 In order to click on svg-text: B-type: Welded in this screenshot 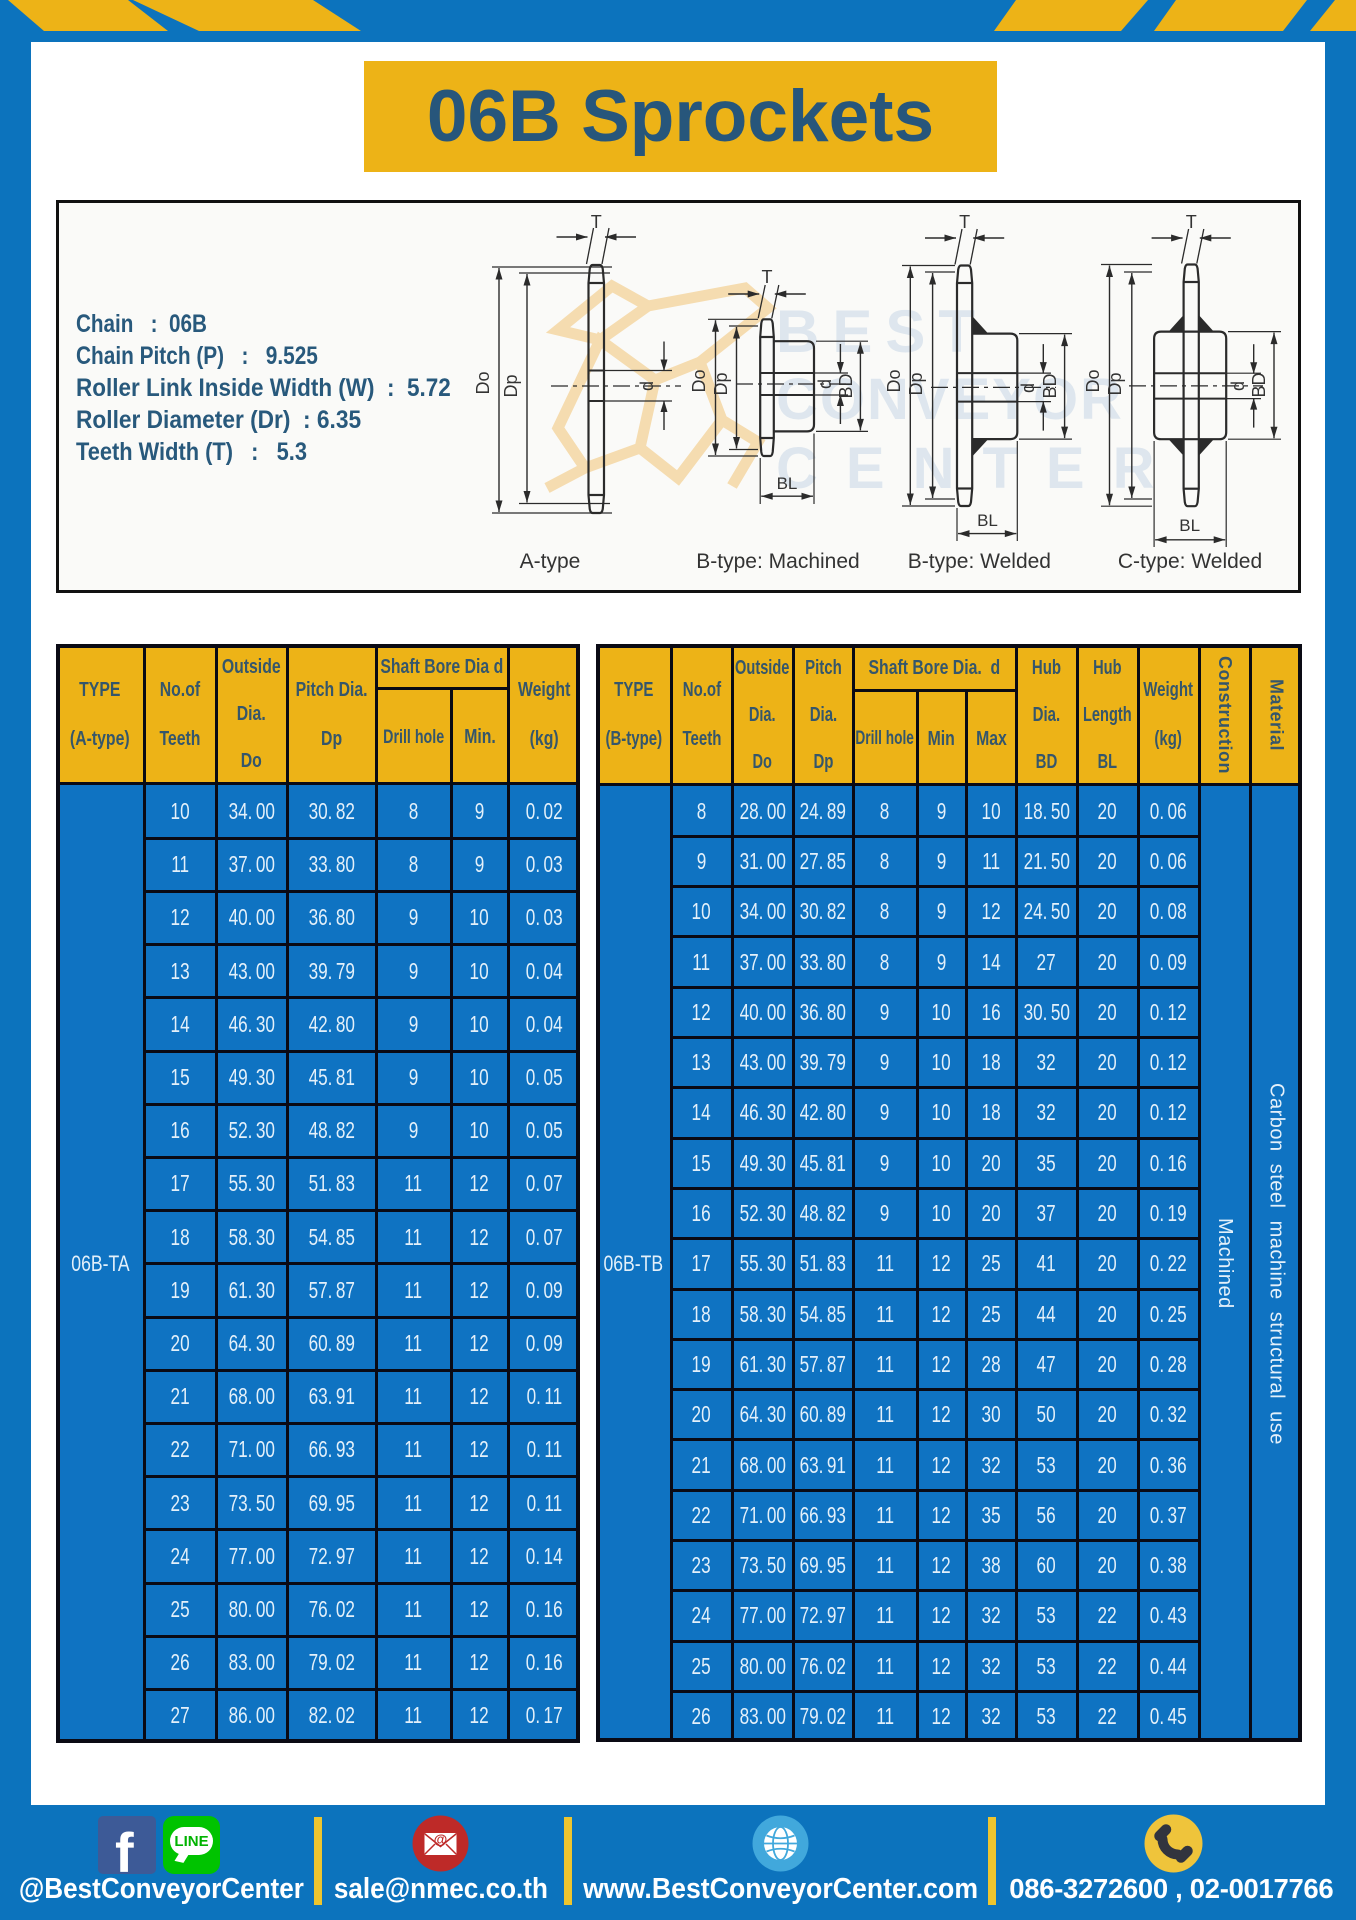, I will do `click(979, 561)`.